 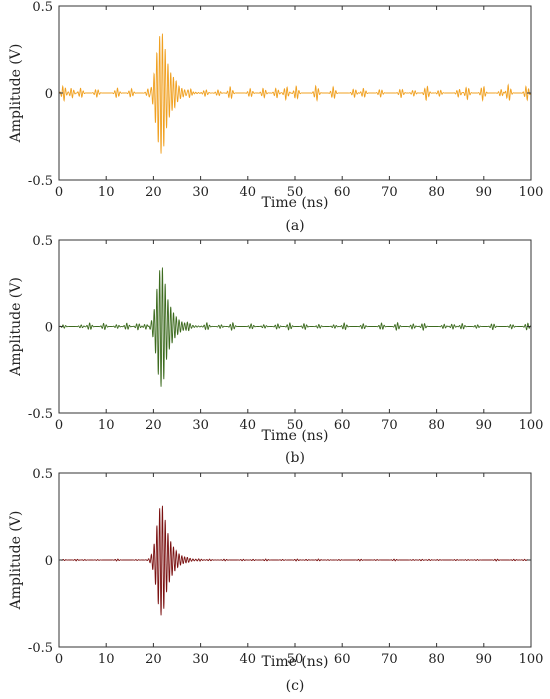 What do you see at coordinates (295, 686) in the screenshot?
I see `panel-caption: (c)` at bounding box center [295, 686].